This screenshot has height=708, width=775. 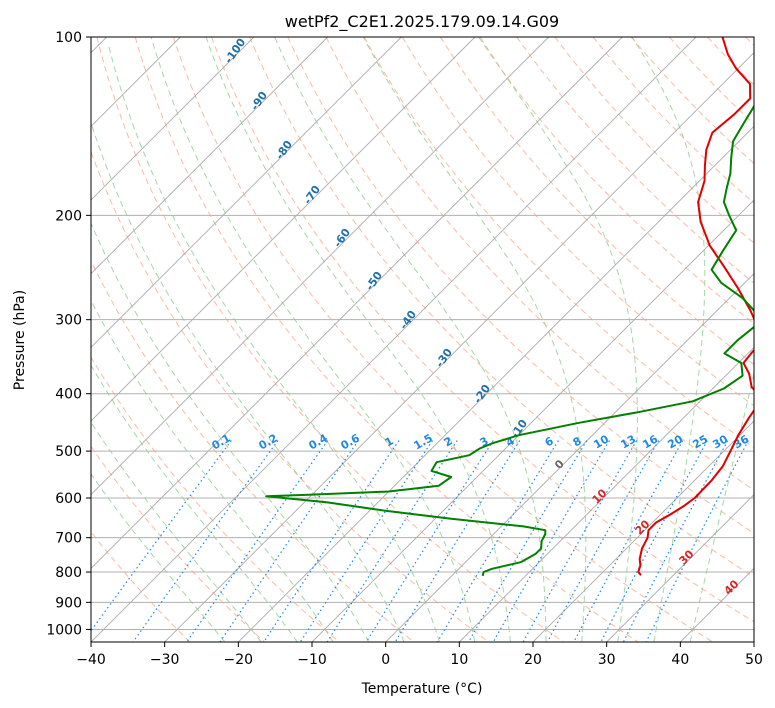 I want to click on y-tick-label: 900, so click(x=68, y=603).